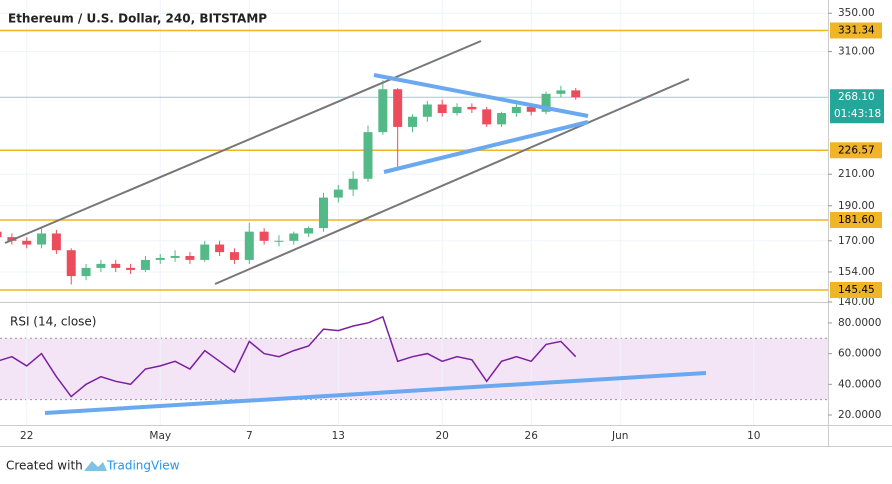 Image resolution: width=892 pixels, height=484 pixels. I want to click on y-tick-label: 350.00, so click(856, 13).